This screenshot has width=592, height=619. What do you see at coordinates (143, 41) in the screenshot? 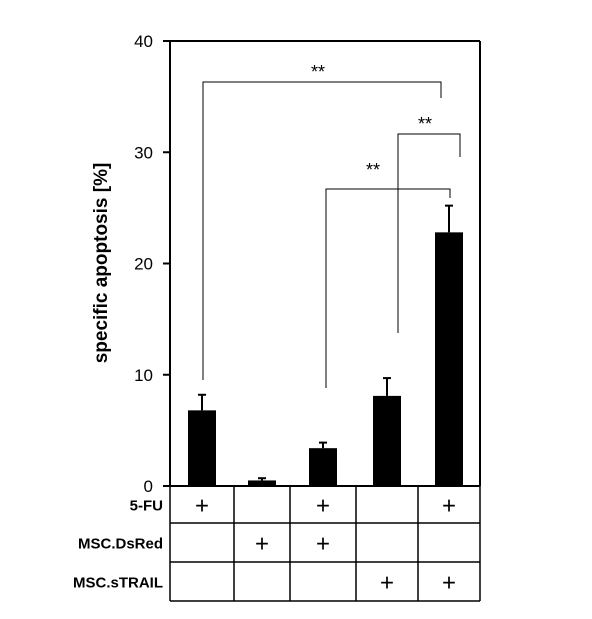
I see `y-tick-label: 40` at bounding box center [143, 41].